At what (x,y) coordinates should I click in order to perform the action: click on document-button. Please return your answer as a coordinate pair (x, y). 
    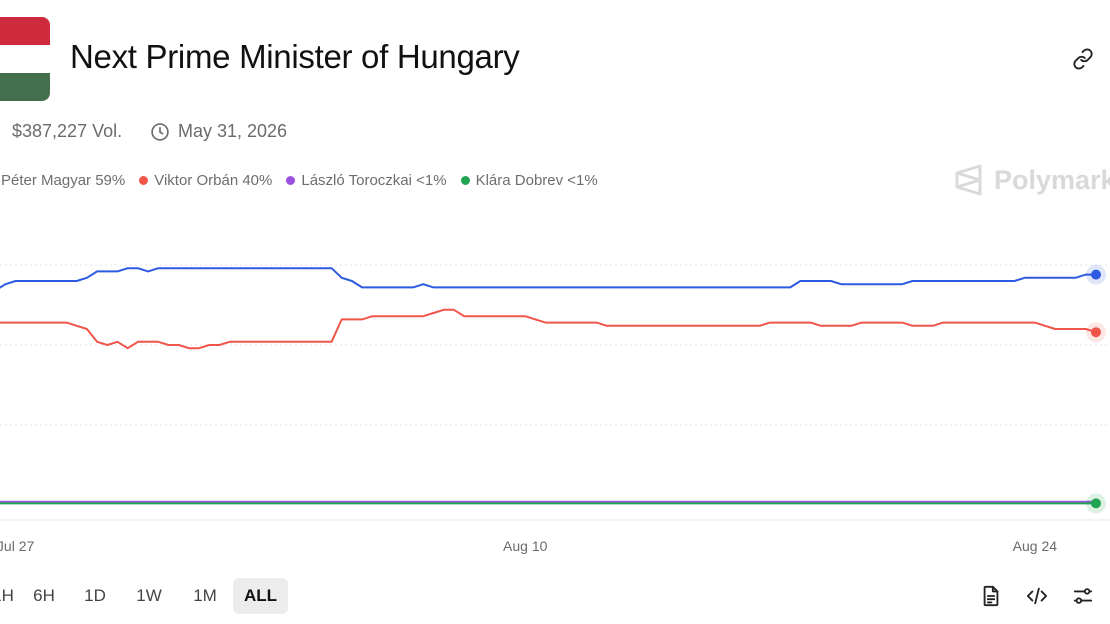
    Looking at the image, I should click on (991, 596).